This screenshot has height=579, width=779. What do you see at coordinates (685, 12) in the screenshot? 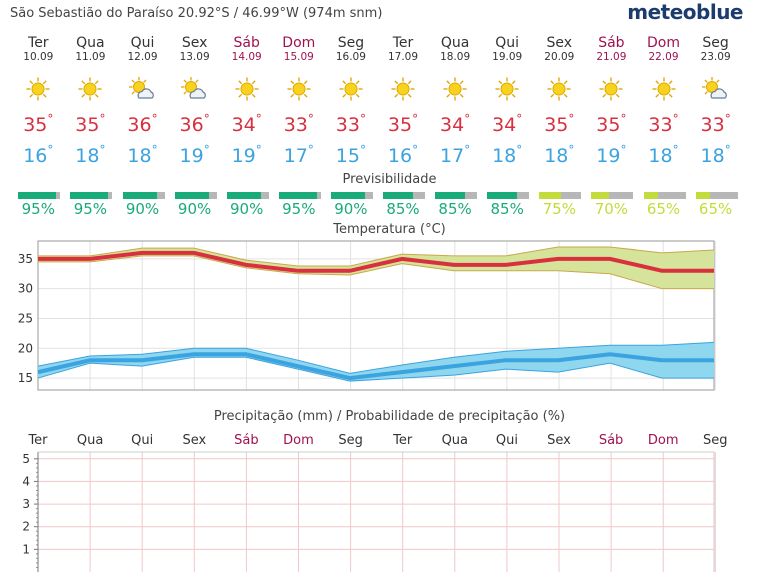
I see `meteoblue-logo: meteoblue` at bounding box center [685, 12].